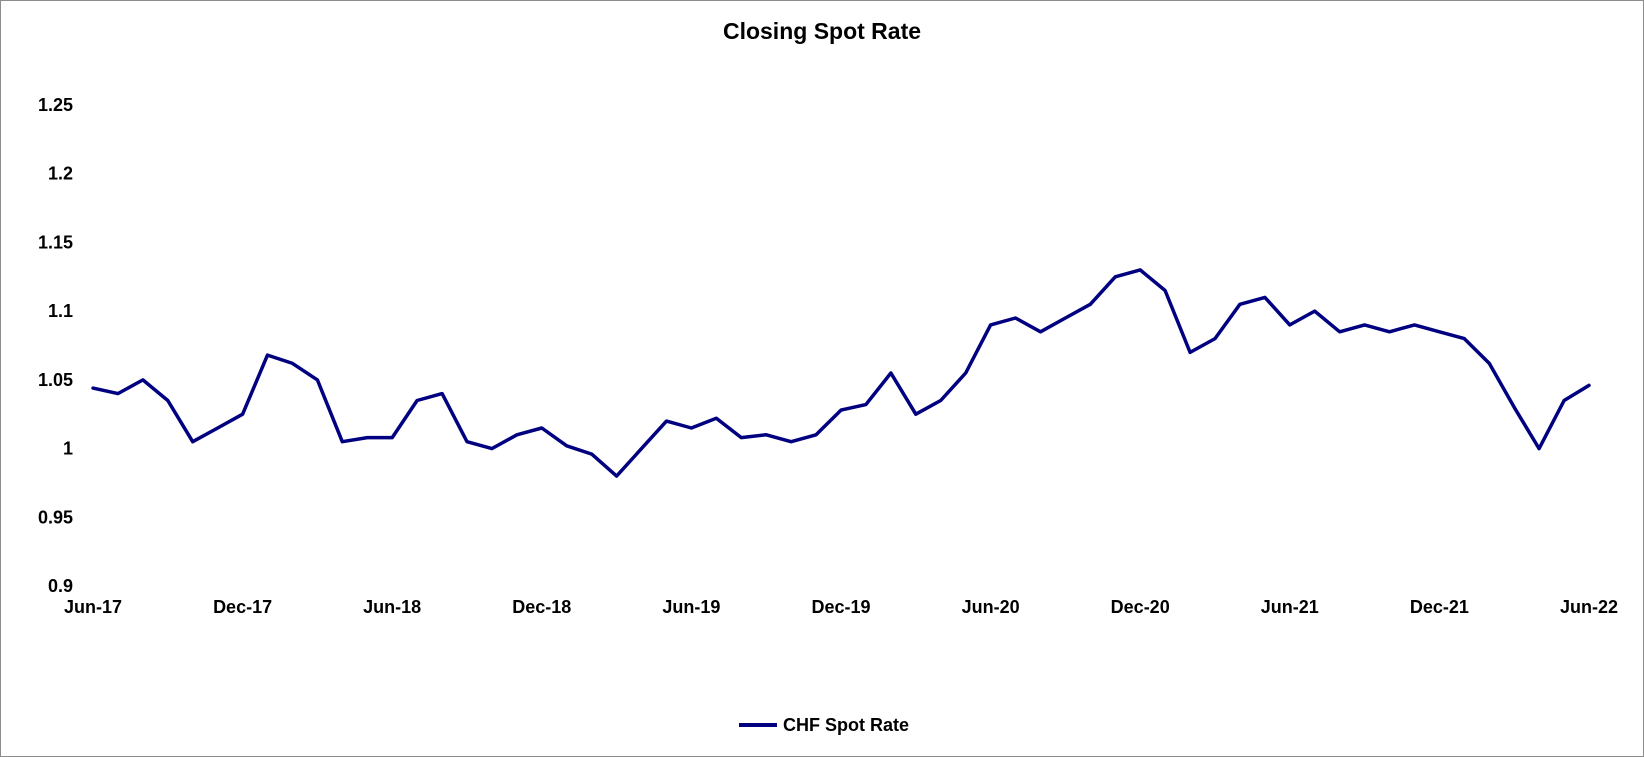 The width and height of the screenshot is (1644, 757). I want to click on x-tick-label: Jun-20, so click(991, 607).